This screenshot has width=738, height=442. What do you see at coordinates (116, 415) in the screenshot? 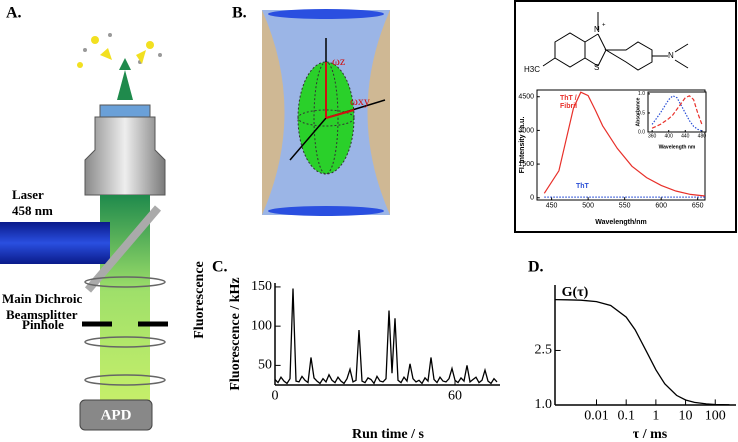
I see `detector-label: APD` at bounding box center [116, 415].